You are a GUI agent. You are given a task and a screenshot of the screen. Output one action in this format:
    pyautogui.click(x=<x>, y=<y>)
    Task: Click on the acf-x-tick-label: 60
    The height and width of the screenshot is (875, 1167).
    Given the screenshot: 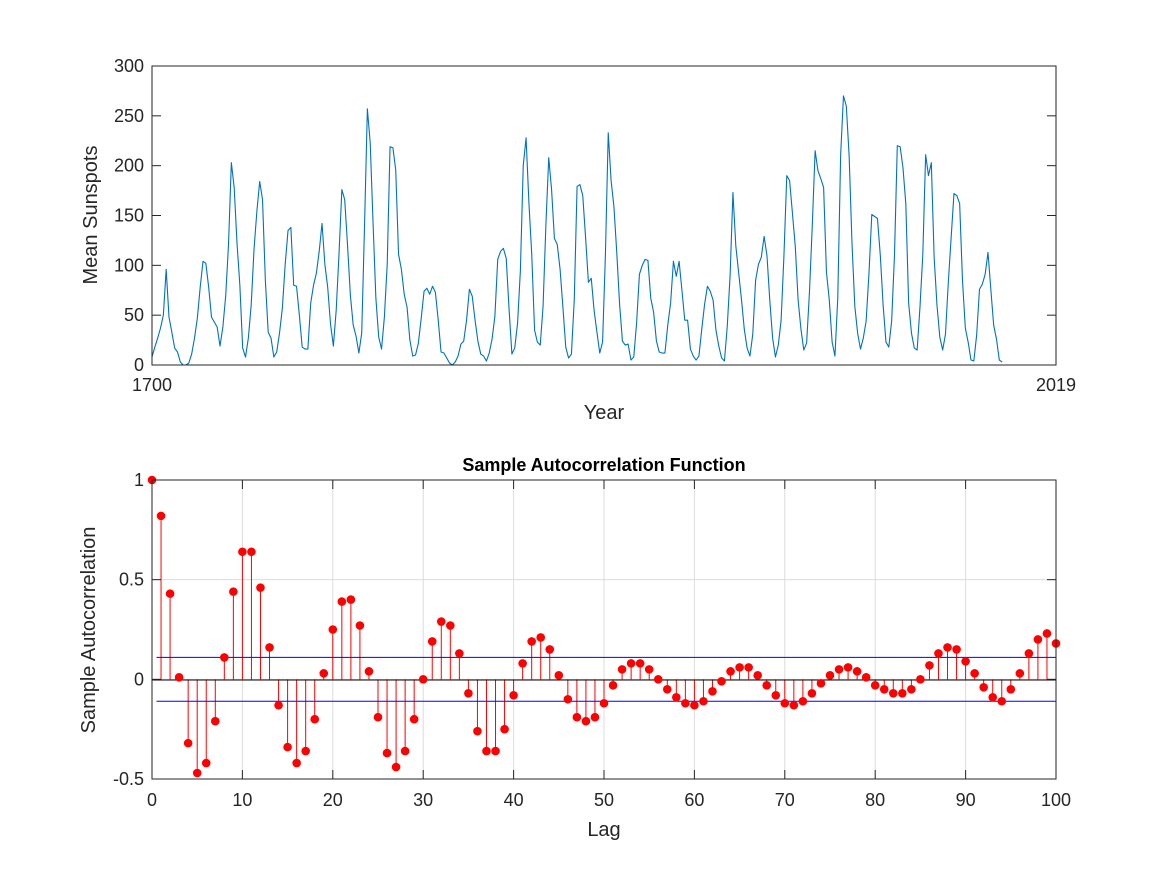 What is the action you would take?
    pyautogui.click(x=694, y=800)
    